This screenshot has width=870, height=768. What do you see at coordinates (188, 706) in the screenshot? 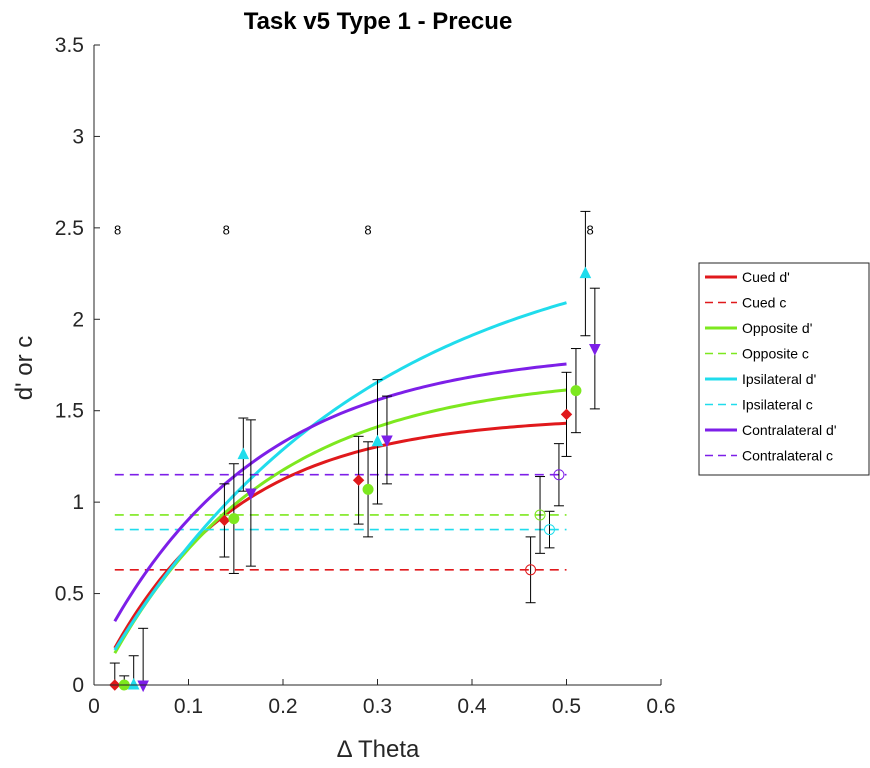
I see `x-tick-label: 0.1` at bounding box center [188, 706].